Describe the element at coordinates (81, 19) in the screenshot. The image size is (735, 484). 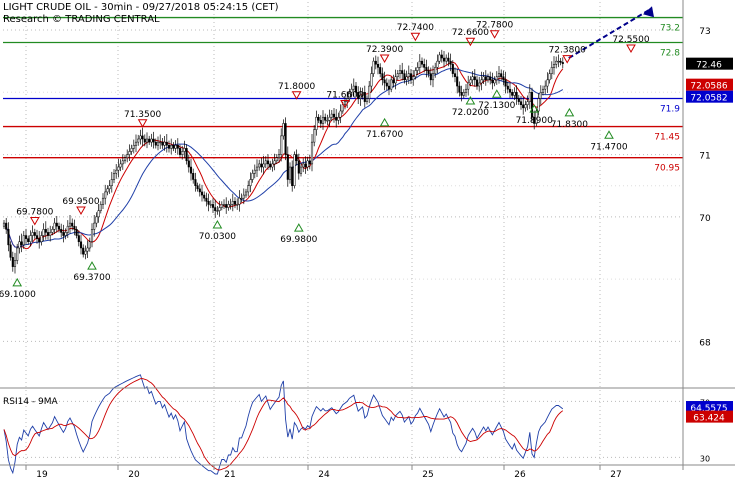
I see `chart-subtitle: Research © TRADING CENTRAL` at that location.